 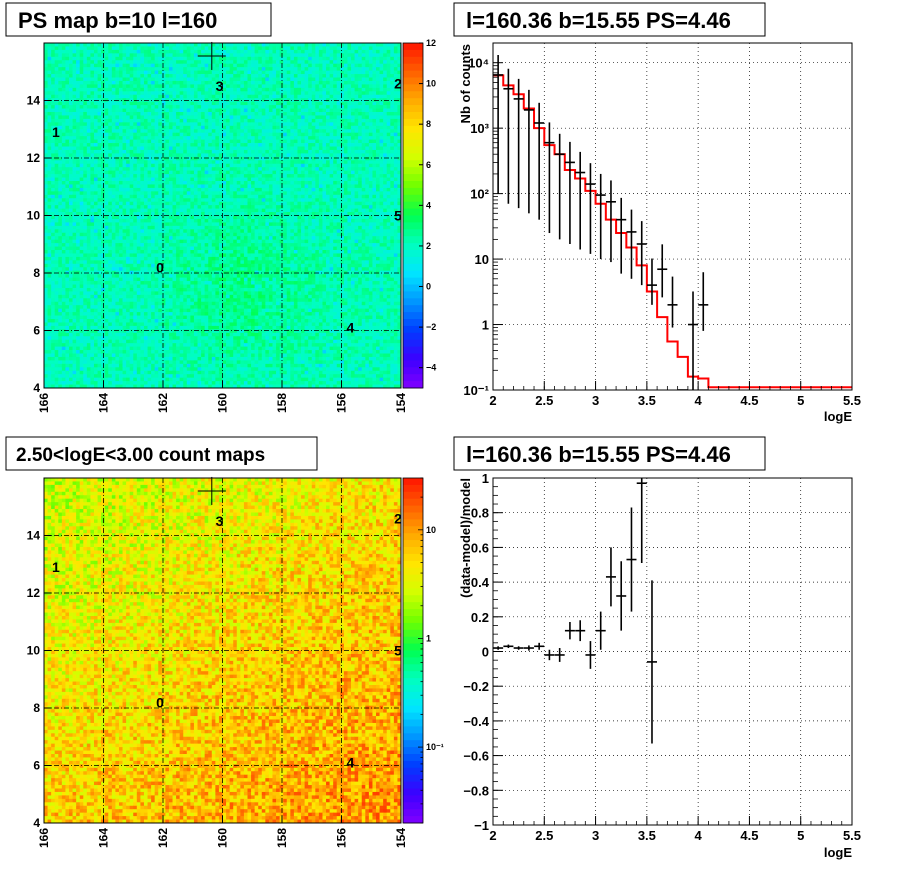 I want to click on x-tick-label: 3.5, so click(x=647, y=835).